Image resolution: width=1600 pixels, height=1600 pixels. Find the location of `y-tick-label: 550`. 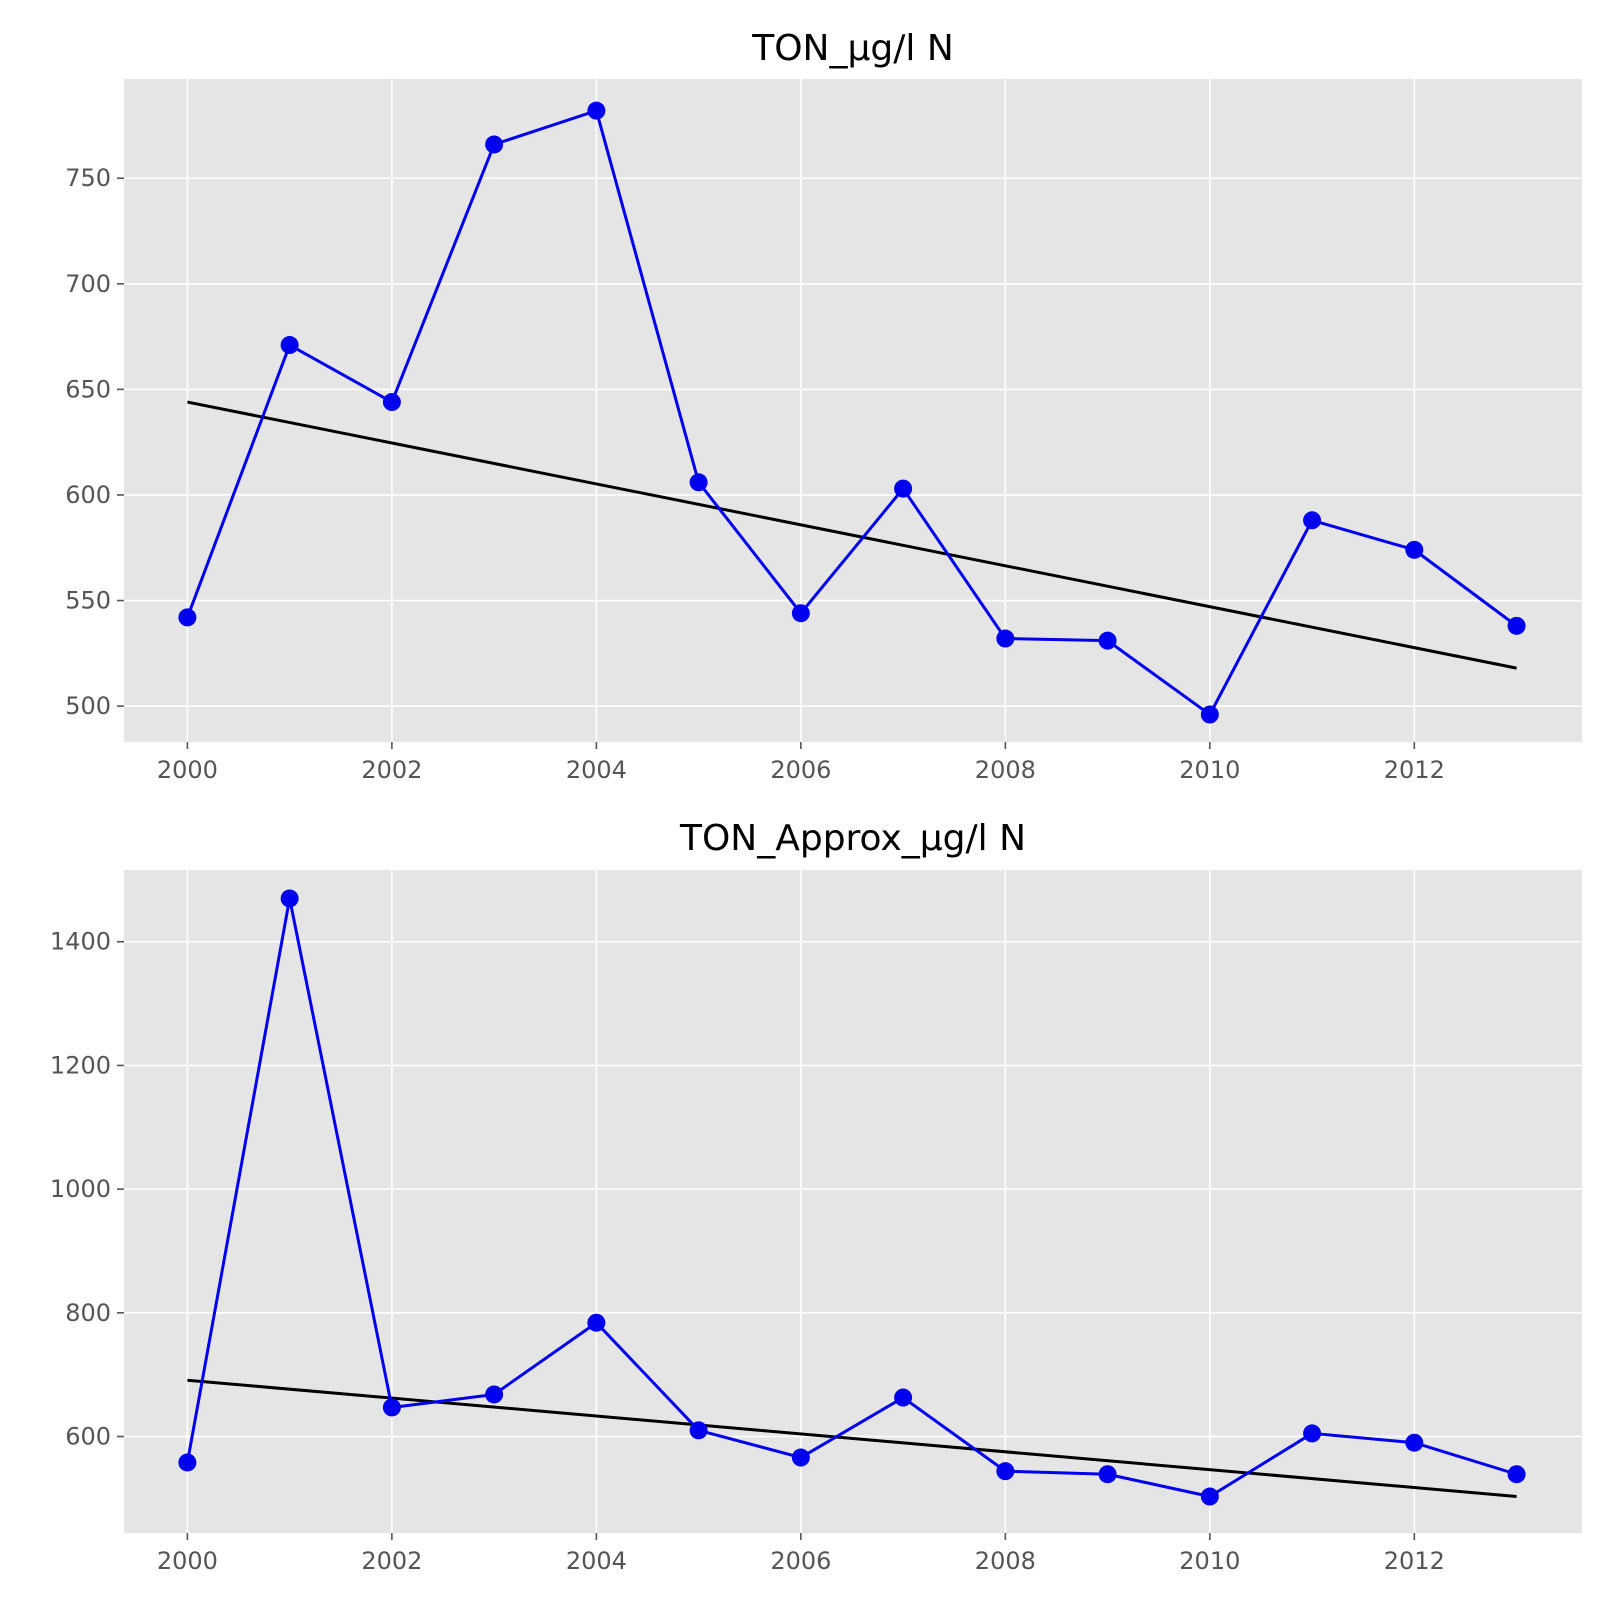

y-tick-label: 550 is located at coordinates (88, 601).